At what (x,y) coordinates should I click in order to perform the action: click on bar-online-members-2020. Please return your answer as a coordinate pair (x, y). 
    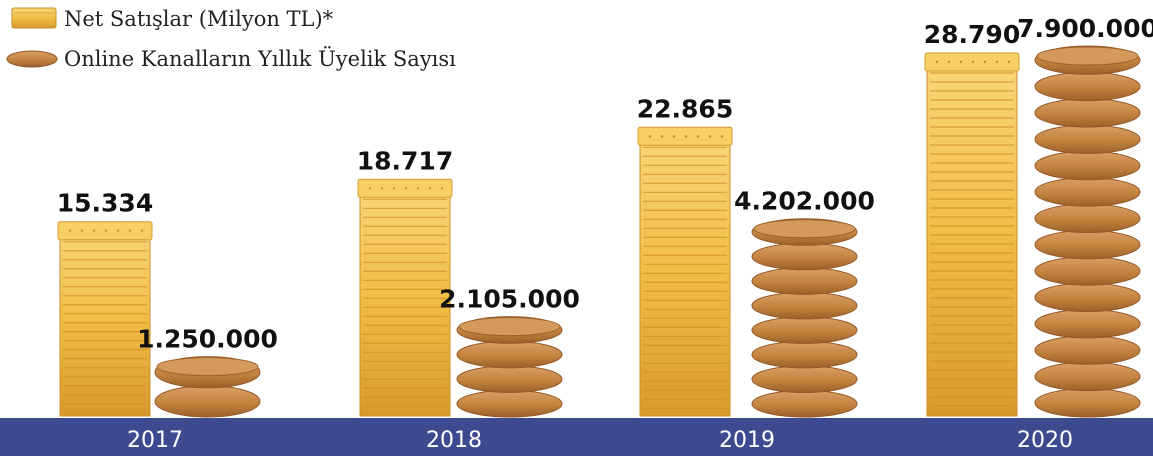
    Looking at the image, I should click on (1087, 231).